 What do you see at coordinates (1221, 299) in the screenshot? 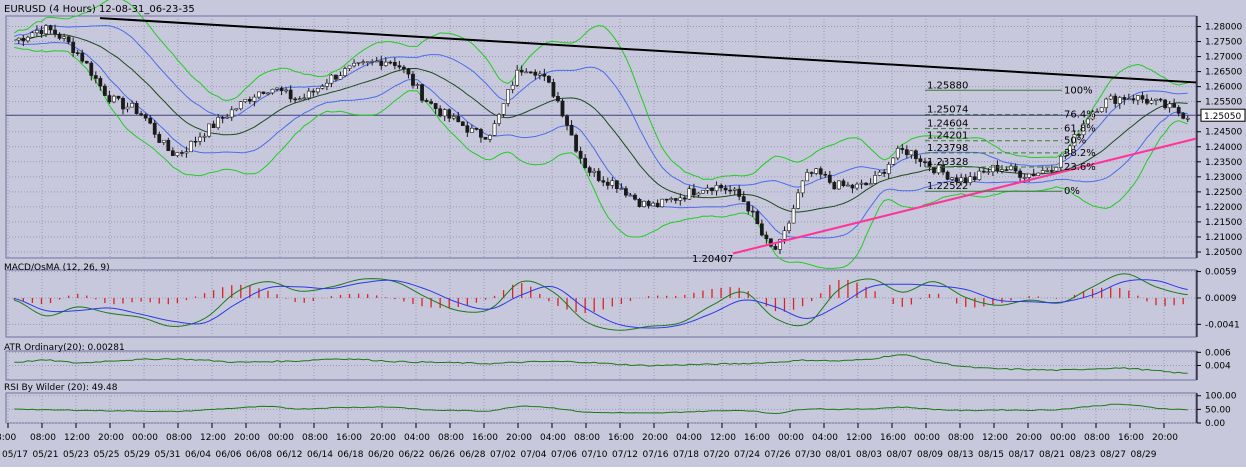
I see `y-tick-label: 0.0009` at bounding box center [1221, 299].